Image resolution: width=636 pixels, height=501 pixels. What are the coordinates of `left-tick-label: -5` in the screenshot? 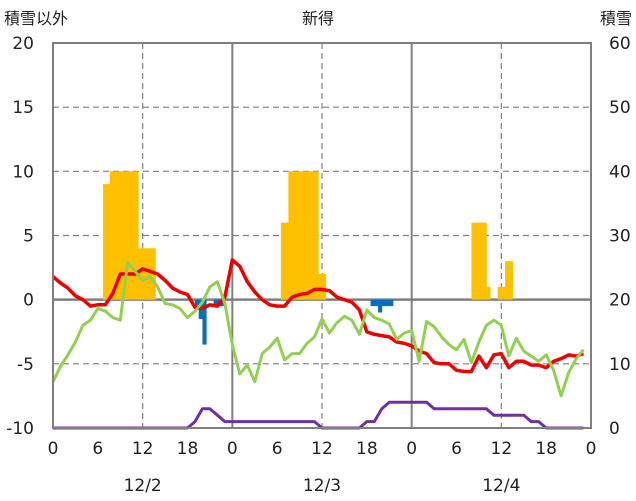 It's located at (25, 365).